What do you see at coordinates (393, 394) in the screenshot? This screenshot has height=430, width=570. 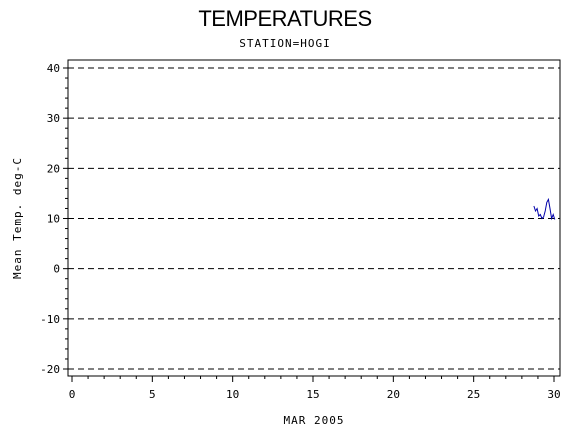 I see `x-tick-label: 20` at bounding box center [393, 394].